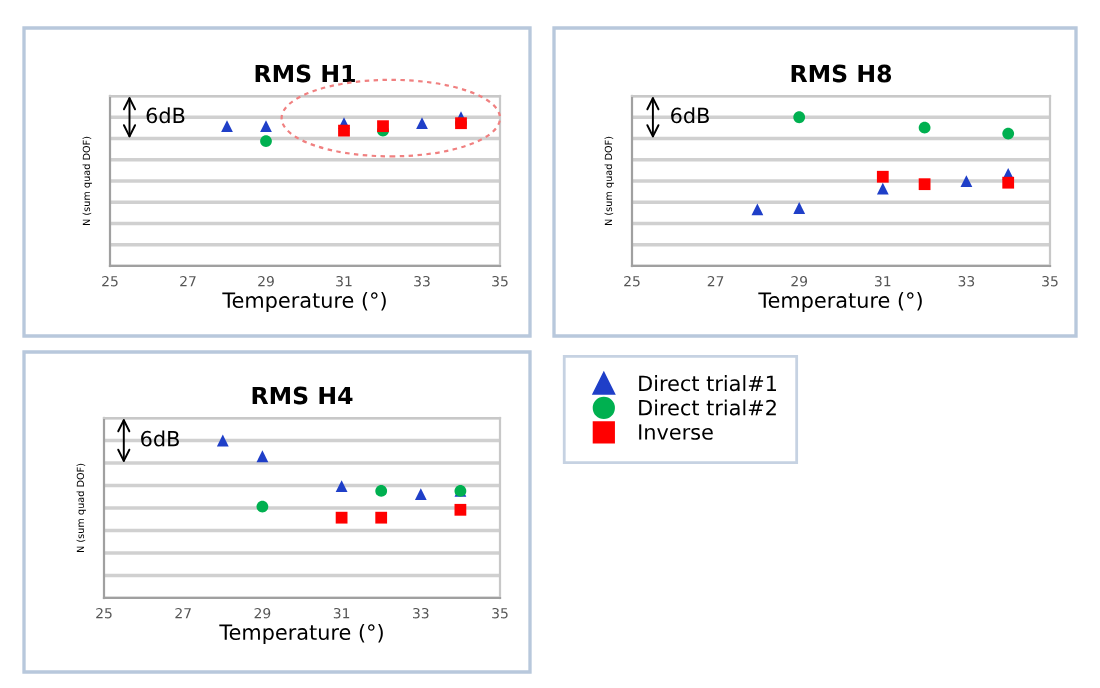  Describe the element at coordinates (302, 395) in the screenshot. I see `chart-title: RMS H4` at that location.